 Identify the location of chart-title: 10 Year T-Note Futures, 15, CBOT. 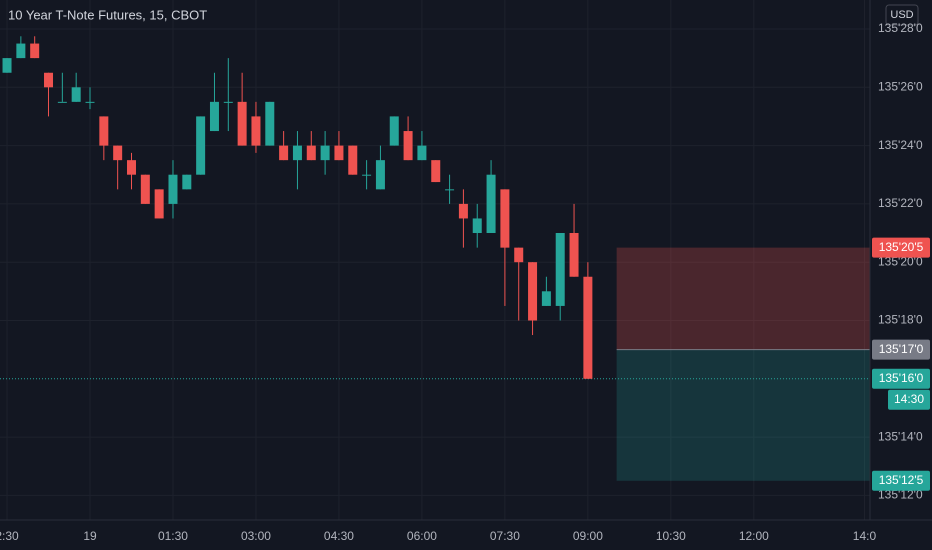
(107, 14).